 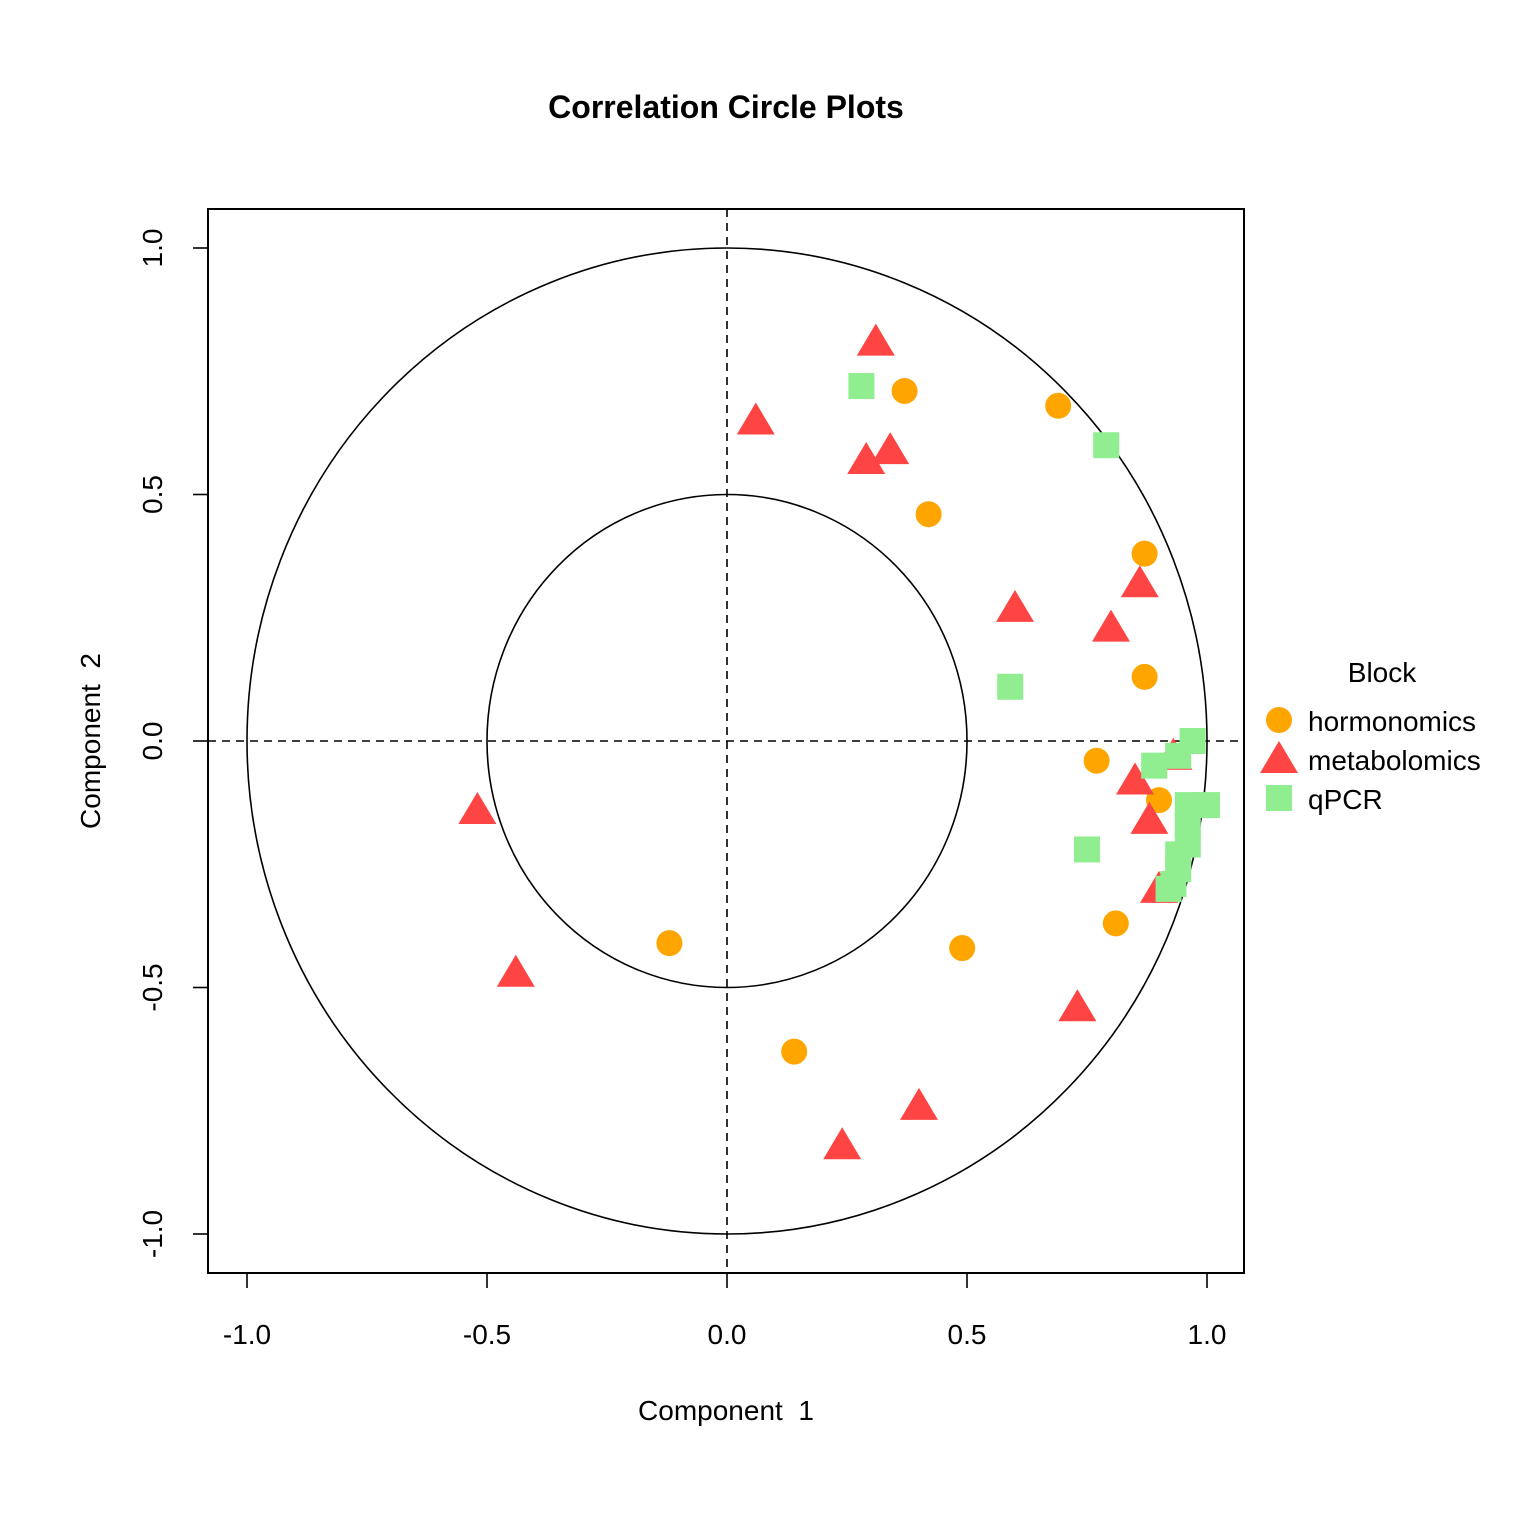 What do you see at coordinates (152, 987) in the screenshot?
I see `y-tick-label: -0.5` at bounding box center [152, 987].